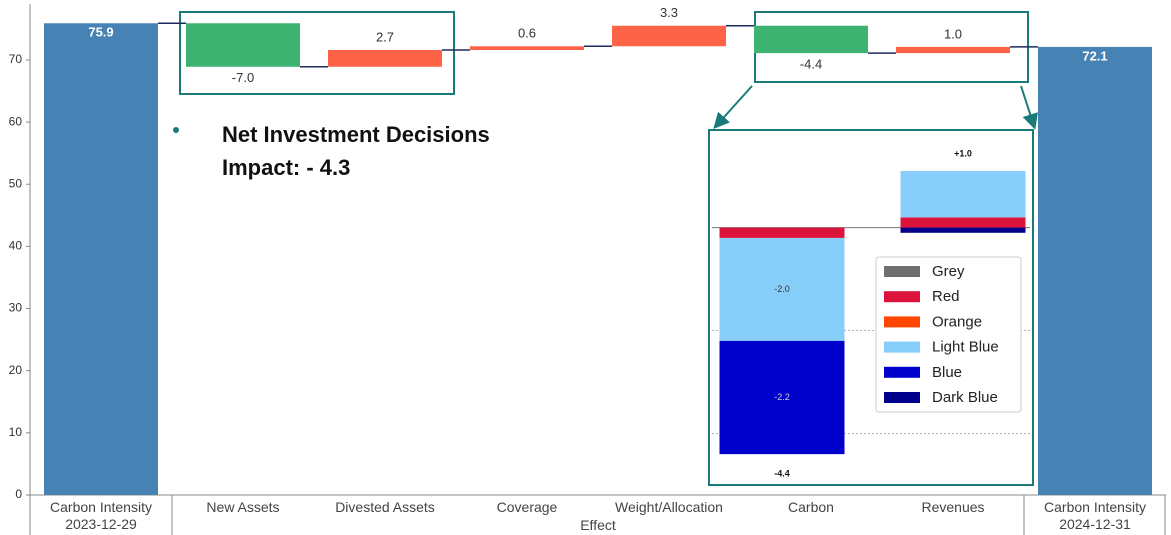 The width and height of the screenshot is (1171, 535). Describe the element at coordinates (811, 64) in the screenshot. I see `value-label: -4.4` at that location.